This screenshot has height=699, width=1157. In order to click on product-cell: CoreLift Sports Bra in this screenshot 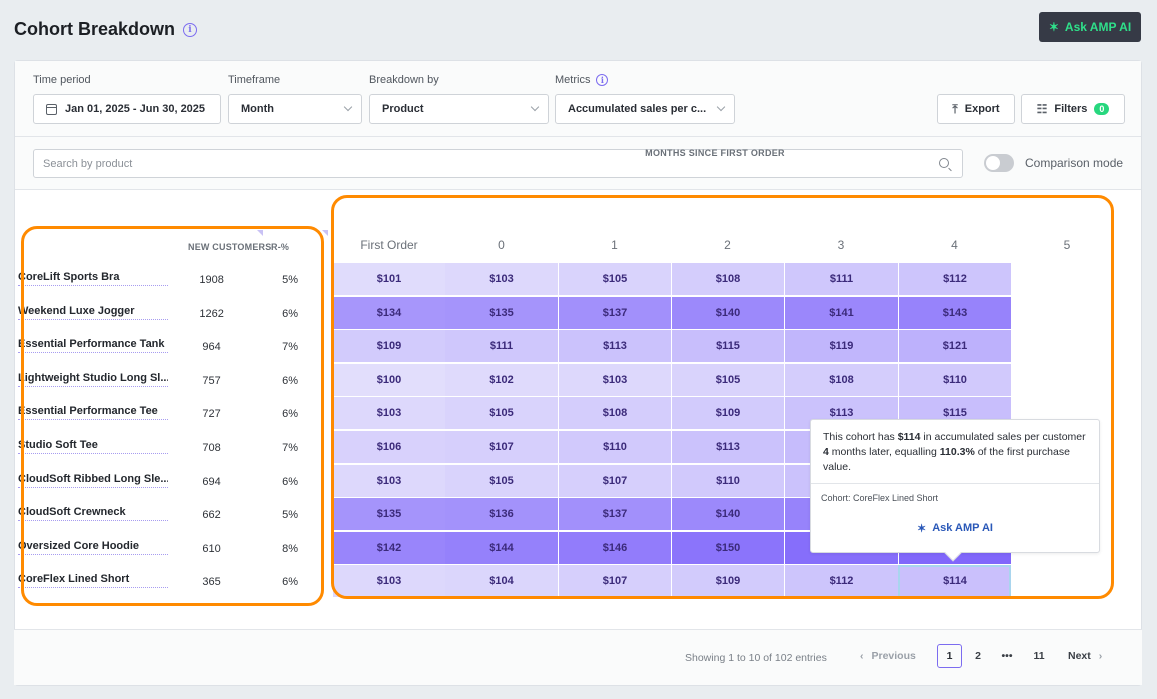, I will do `click(97, 280)`.